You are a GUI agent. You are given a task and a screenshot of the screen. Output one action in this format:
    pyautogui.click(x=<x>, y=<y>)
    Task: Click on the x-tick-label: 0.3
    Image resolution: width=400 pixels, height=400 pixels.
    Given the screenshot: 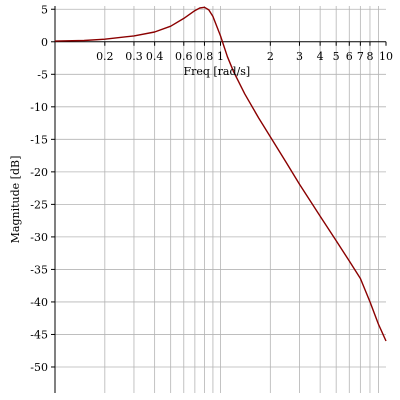 What is the action you would take?
    pyautogui.click(x=134, y=56)
    